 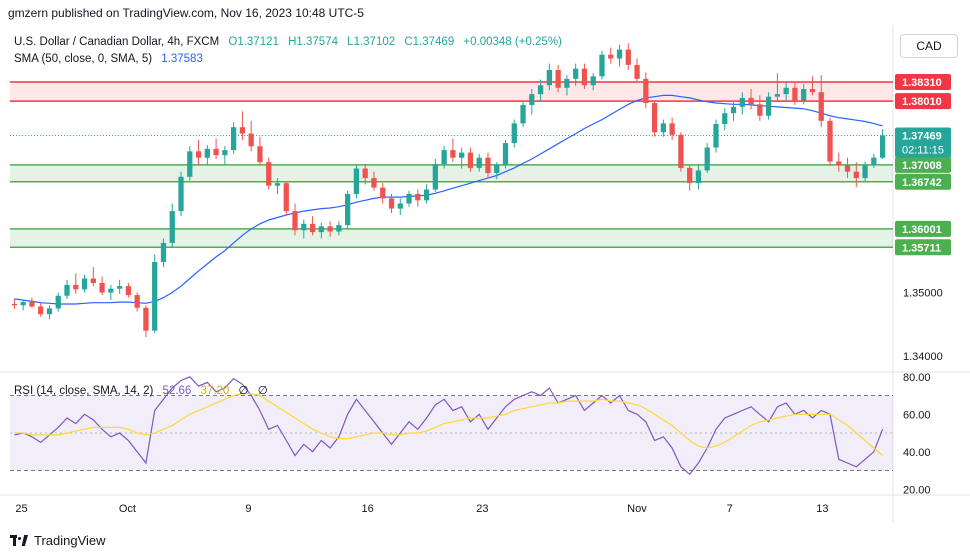 What do you see at coordinates (822, 509) in the screenshot?
I see `time-tick-label: 13` at bounding box center [822, 509].